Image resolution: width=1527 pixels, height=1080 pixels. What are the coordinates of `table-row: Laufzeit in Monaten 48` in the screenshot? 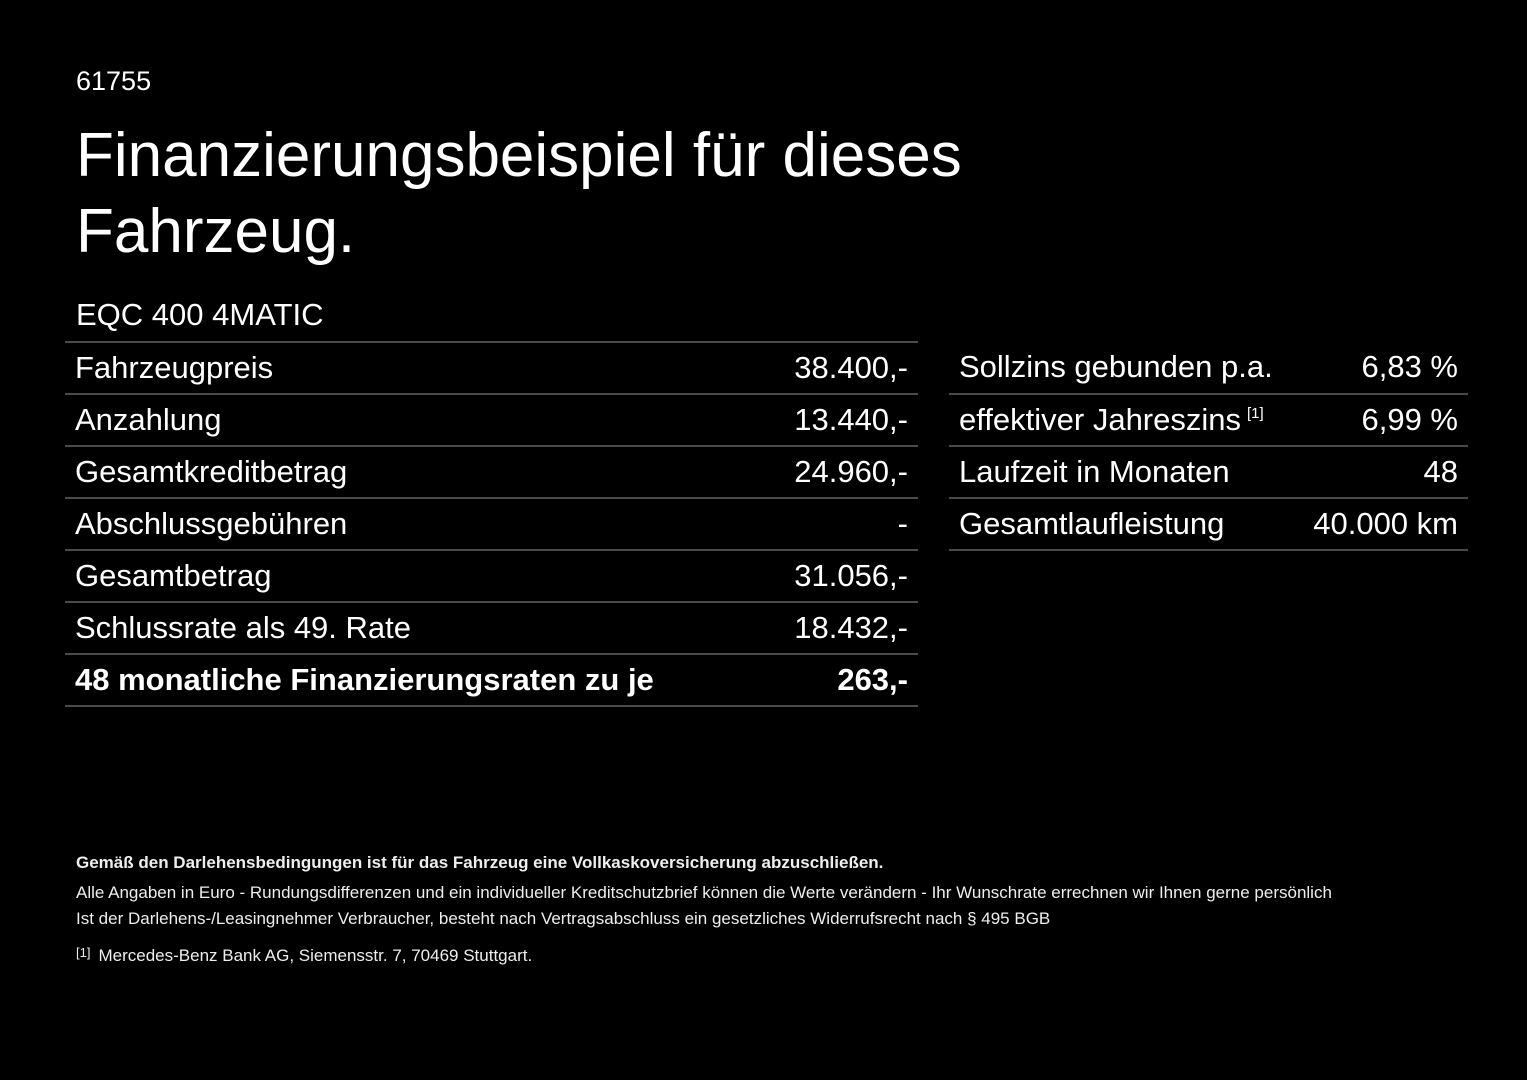 It's located at (1208, 472).